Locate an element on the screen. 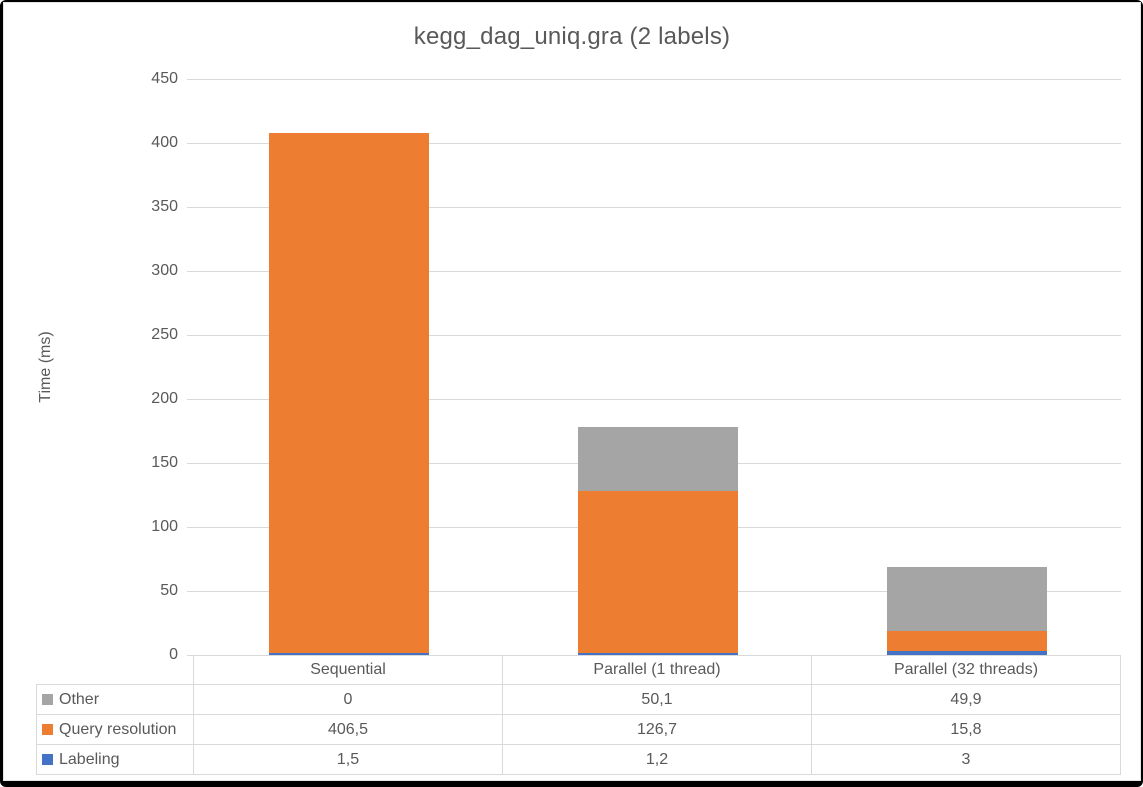  y-tick-label: 250 is located at coordinates (164, 334).